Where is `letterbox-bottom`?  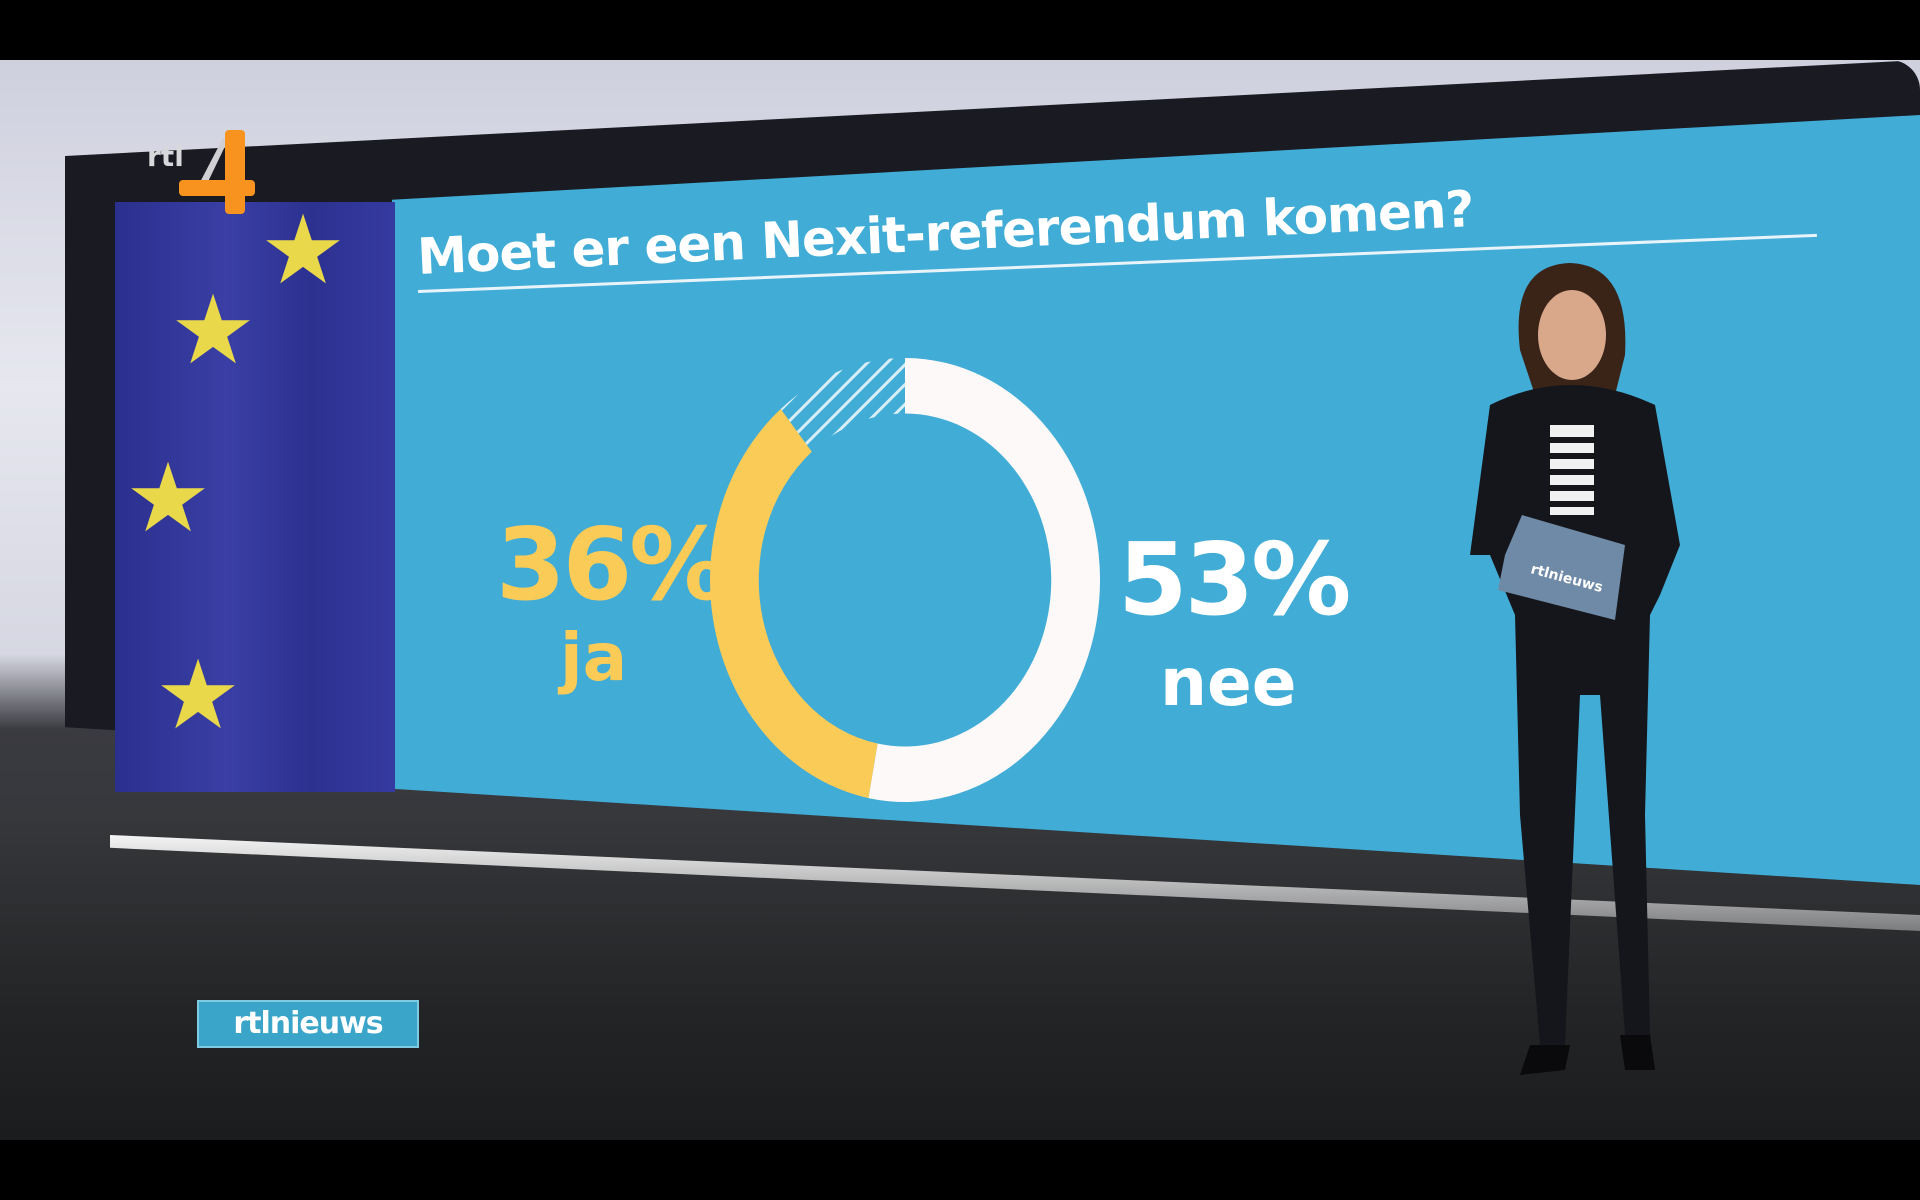
letterbox-bottom is located at coordinates (960, 1170).